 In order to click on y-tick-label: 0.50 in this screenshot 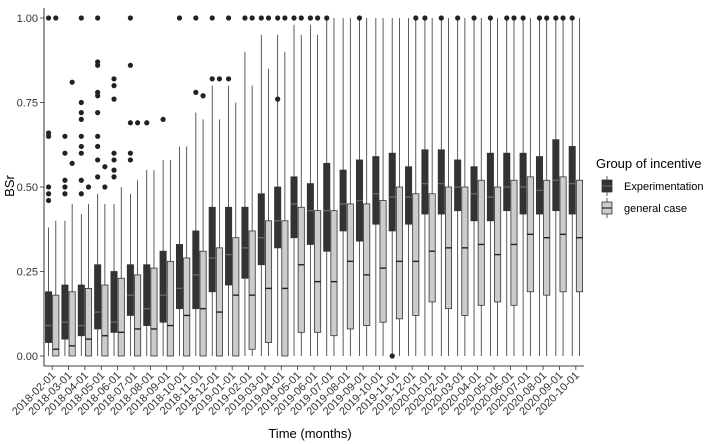, I will do `click(27, 188)`.